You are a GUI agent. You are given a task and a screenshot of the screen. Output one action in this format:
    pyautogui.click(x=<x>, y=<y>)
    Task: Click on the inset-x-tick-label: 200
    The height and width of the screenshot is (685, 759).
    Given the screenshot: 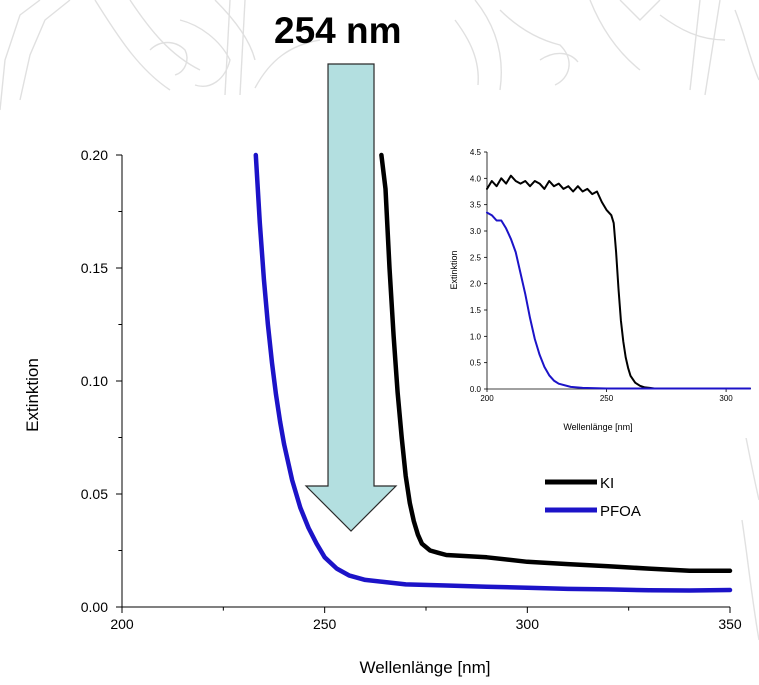 What is the action you would take?
    pyautogui.click(x=487, y=398)
    